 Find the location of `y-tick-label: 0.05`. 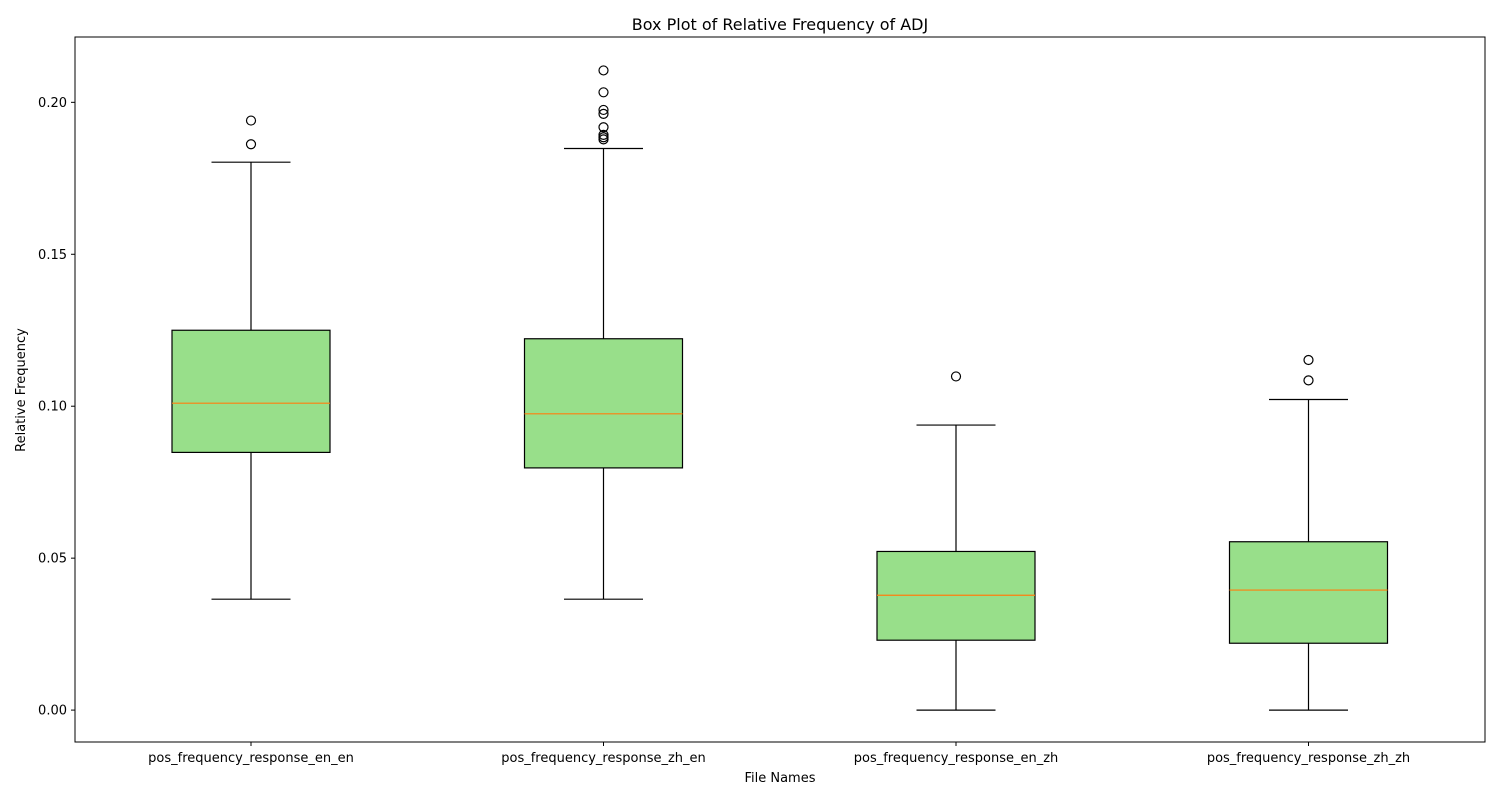

y-tick-label: 0.05 is located at coordinates (52, 559).